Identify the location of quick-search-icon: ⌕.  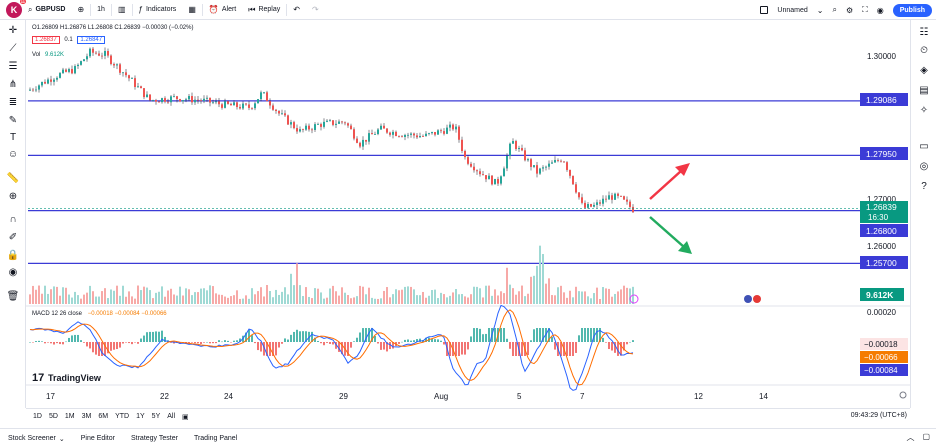
(834, 9).